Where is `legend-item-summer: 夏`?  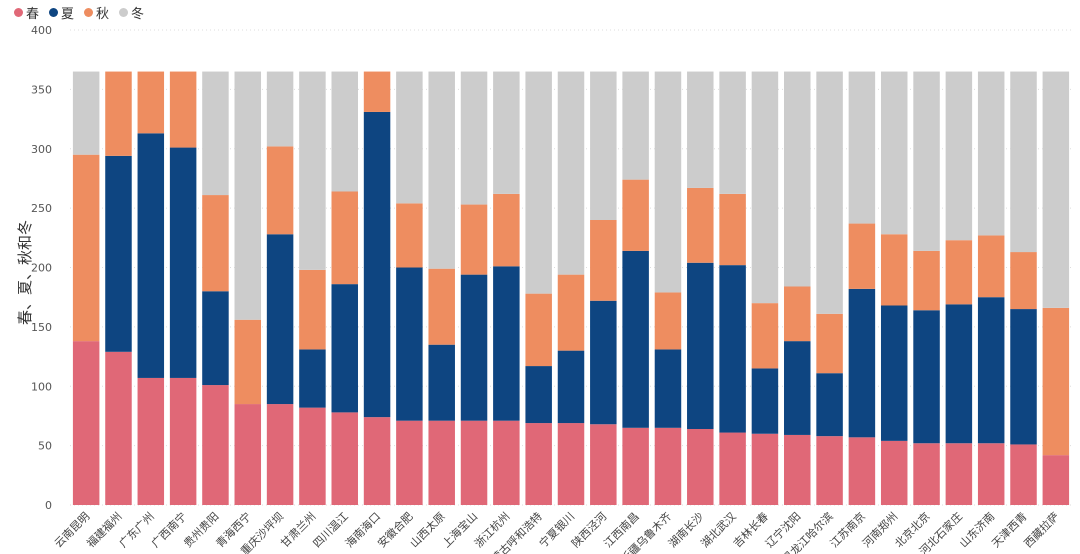 legend-item-summer: 夏 is located at coordinates (61, 12).